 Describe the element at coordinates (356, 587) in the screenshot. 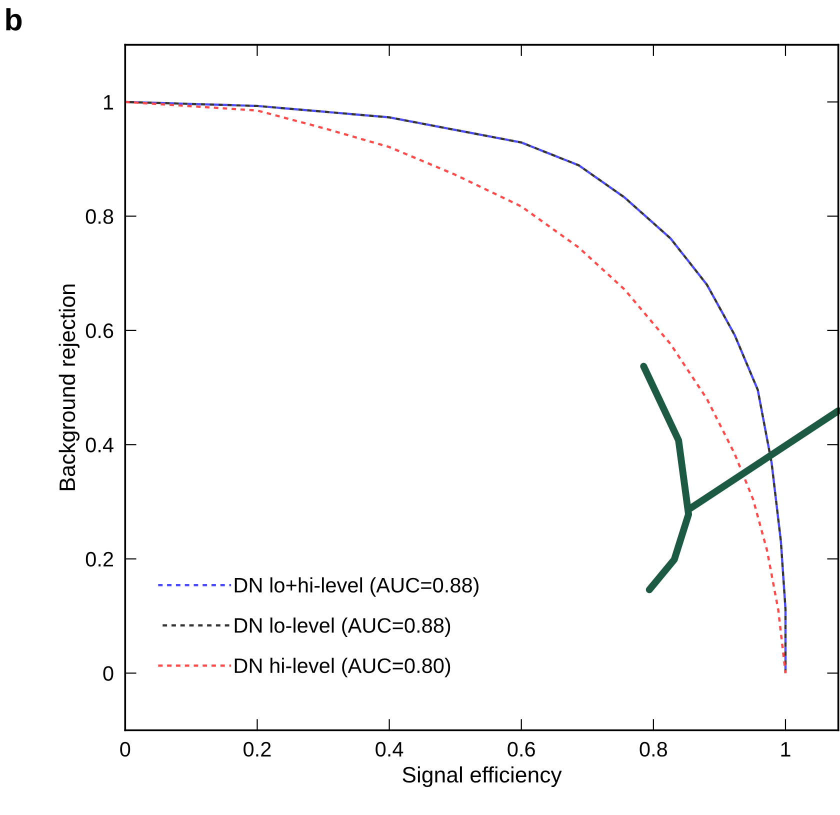

I see `legend-label: DN lo+hi-level (AUC=0.88)` at that location.